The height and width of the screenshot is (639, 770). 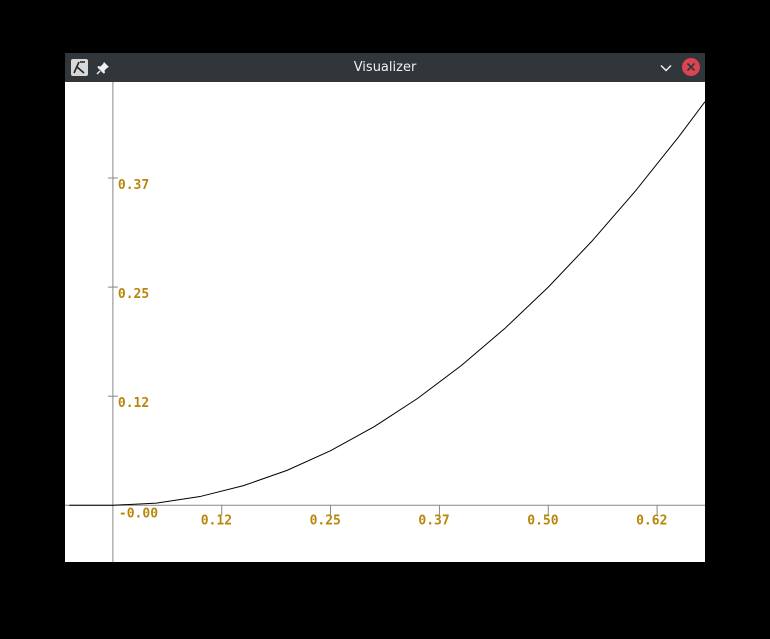 I want to click on x-tick-label: -0.00, so click(x=138, y=513).